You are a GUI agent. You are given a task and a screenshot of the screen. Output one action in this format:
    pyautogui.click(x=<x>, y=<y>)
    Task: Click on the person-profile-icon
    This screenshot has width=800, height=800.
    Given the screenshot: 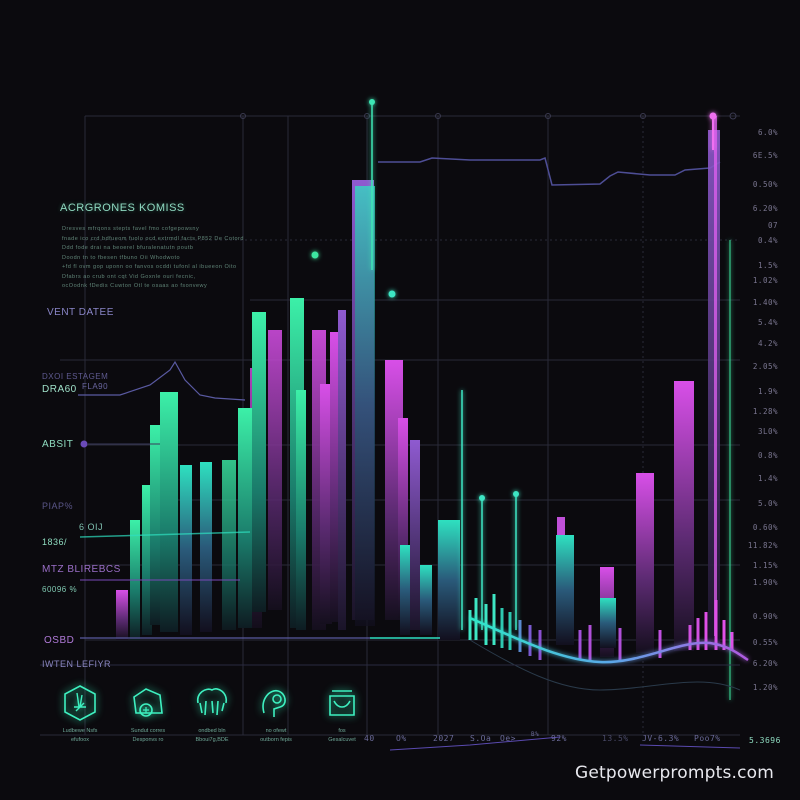 What is the action you would take?
    pyautogui.click(x=276, y=703)
    